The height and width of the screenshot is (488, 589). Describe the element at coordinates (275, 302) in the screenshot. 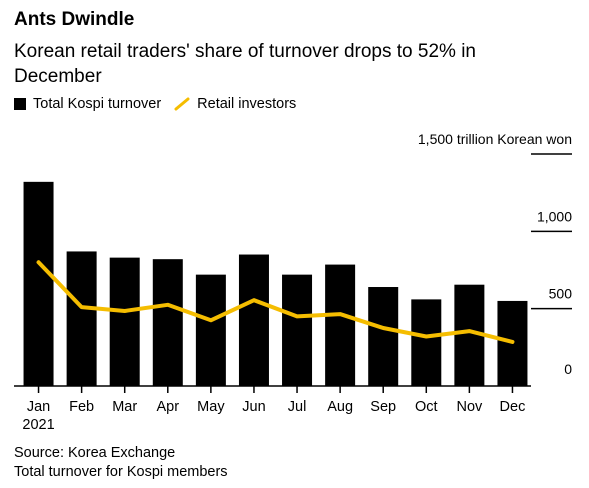

I see `line-series-retail` at that location.